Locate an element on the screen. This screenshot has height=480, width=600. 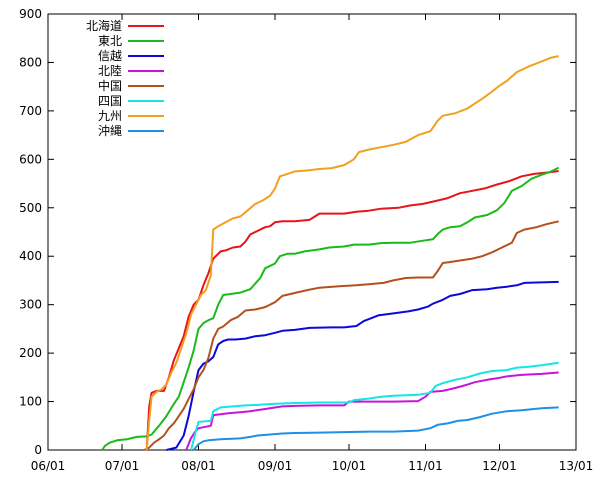
legend-label: 東北 is located at coordinates (110, 41).